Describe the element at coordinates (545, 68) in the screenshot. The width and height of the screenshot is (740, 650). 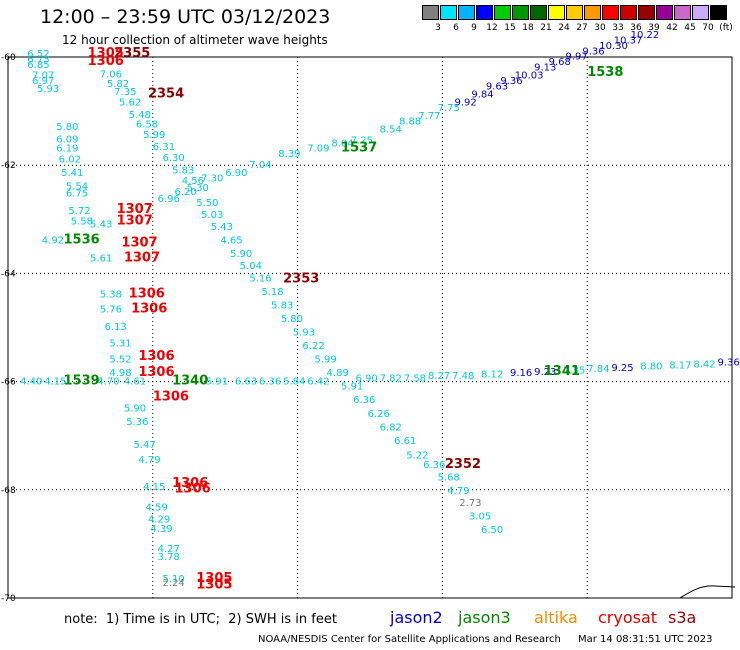
I see `swh-value-label: 9.13` at that location.